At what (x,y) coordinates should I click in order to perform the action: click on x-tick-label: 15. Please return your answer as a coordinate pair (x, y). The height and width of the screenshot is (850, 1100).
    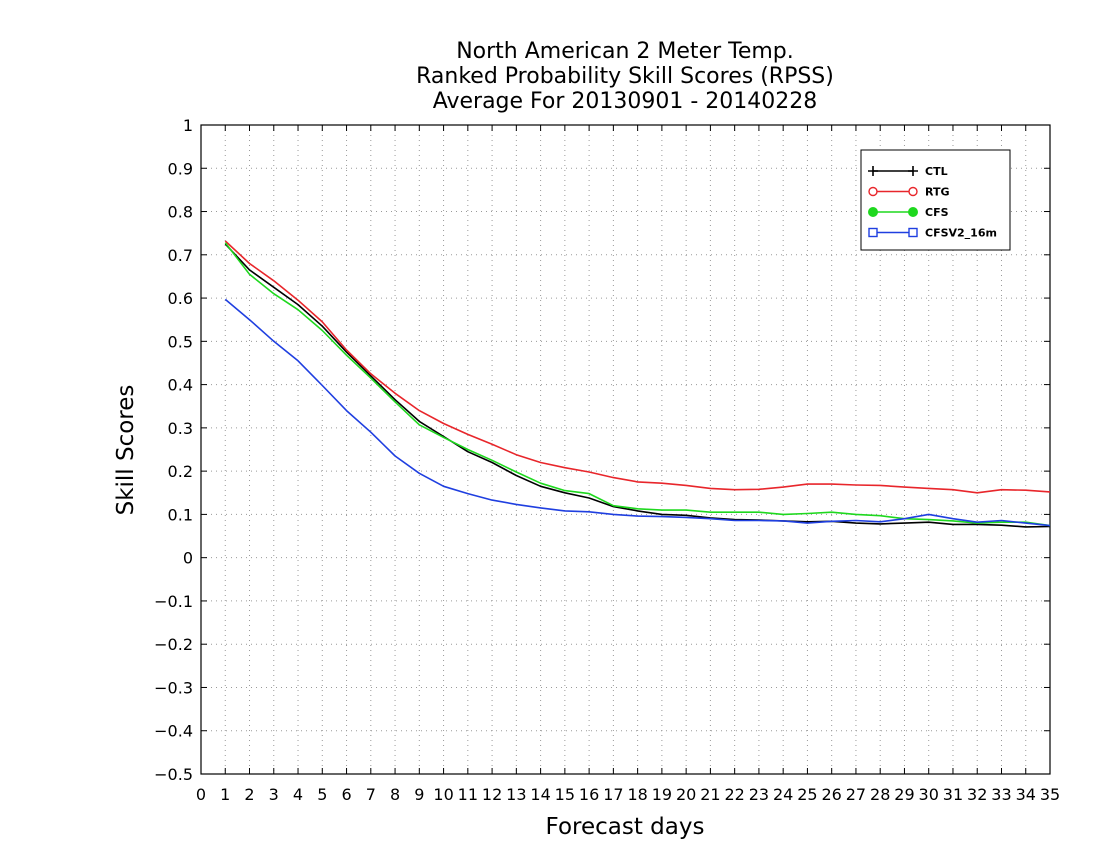
    Looking at the image, I should click on (565, 794).